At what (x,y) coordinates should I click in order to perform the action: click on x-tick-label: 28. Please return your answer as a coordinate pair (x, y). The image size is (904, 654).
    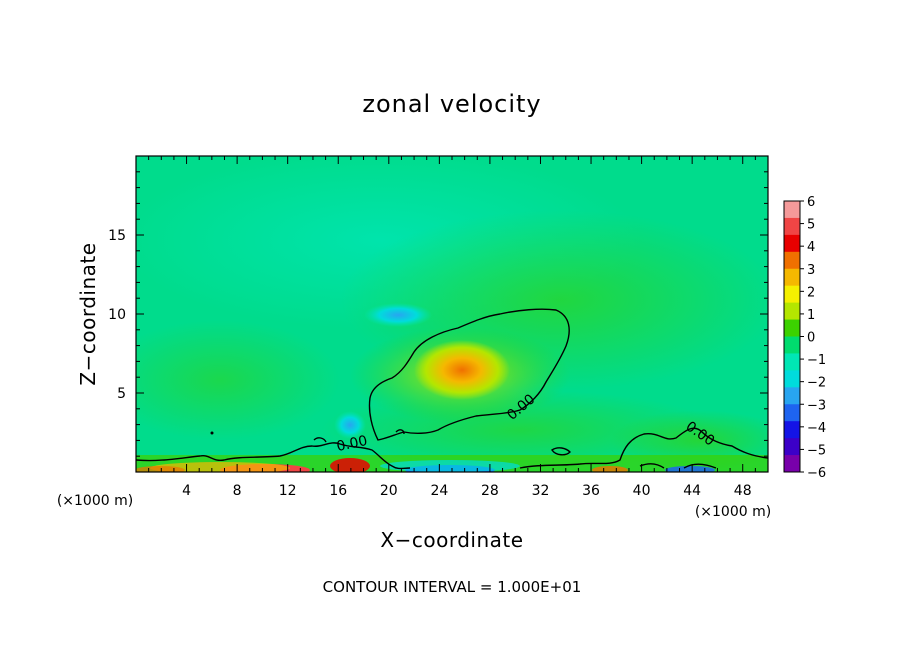
    Looking at the image, I should click on (490, 491).